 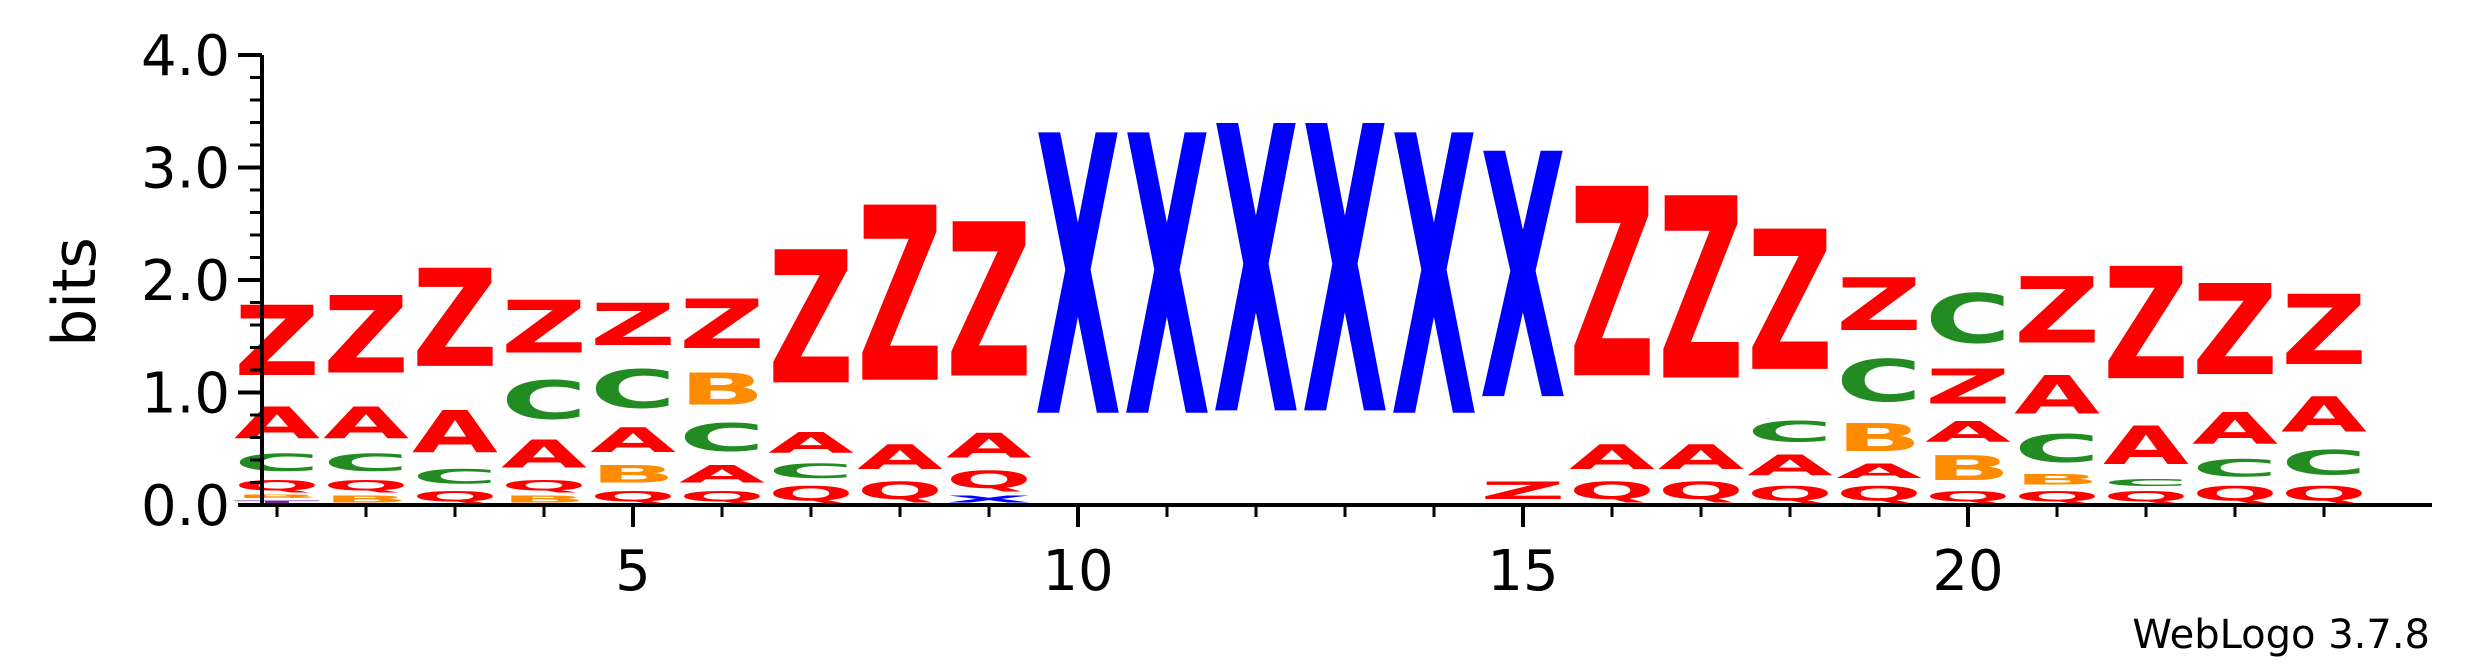 I want to click on x-tick-label: 5, so click(x=633, y=571).